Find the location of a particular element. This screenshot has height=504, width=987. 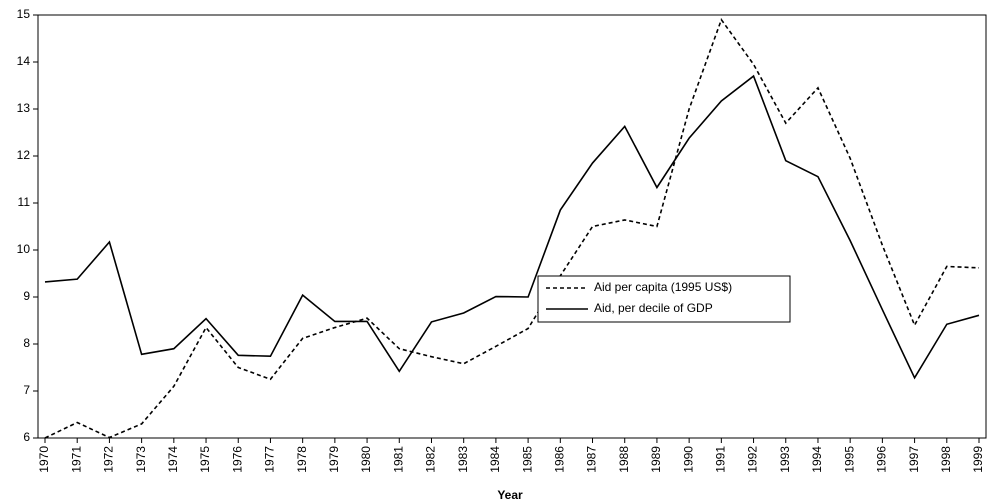

x-tick-label: 1985 is located at coordinates (527, 459).